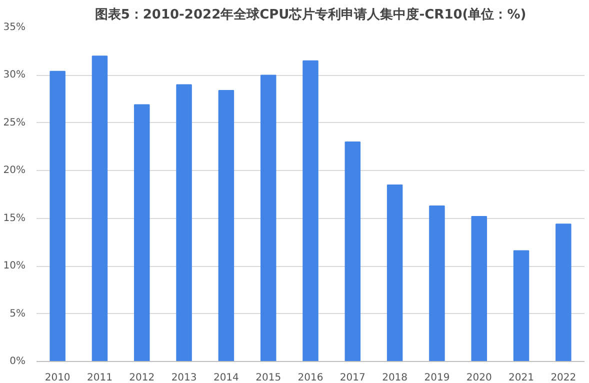 This screenshot has width=589, height=383. Describe the element at coordinates (353, 377) in the screenshot. I see `x-tick-label: 2017` at that location.